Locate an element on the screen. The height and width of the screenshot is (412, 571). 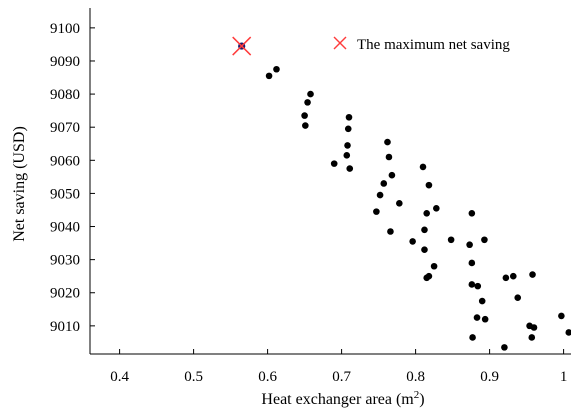
y-tick-label: 9100 is located at coordinates (65, 29).